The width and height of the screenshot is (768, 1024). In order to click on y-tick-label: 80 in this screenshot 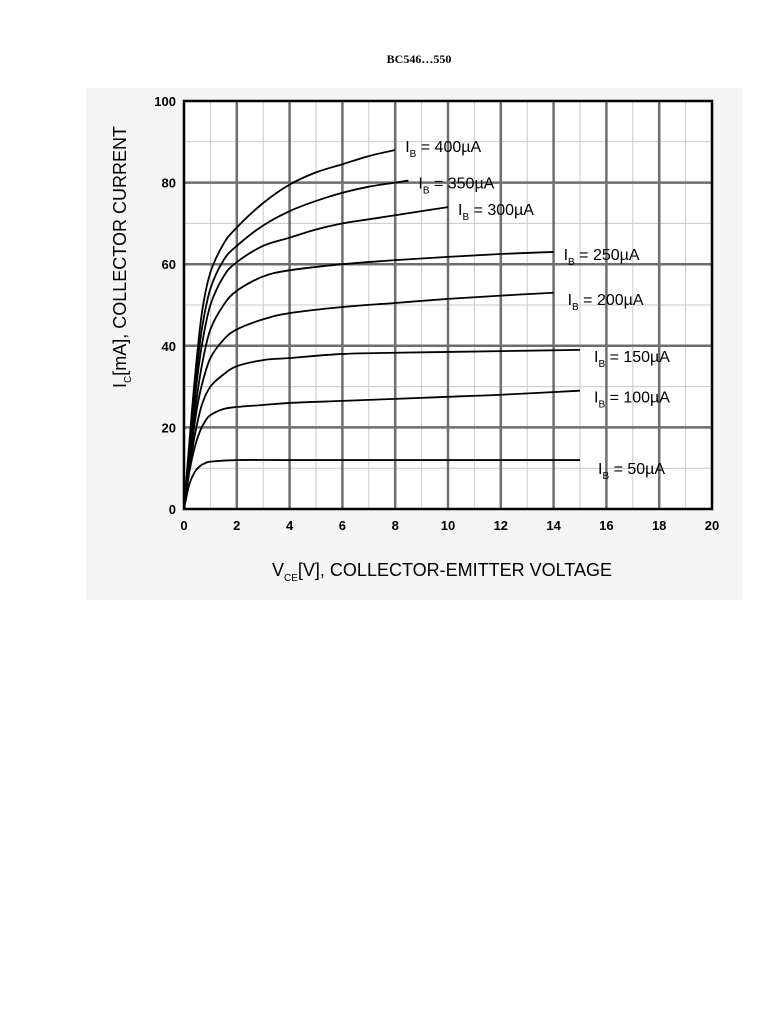, I will do `click(169, 183)`.